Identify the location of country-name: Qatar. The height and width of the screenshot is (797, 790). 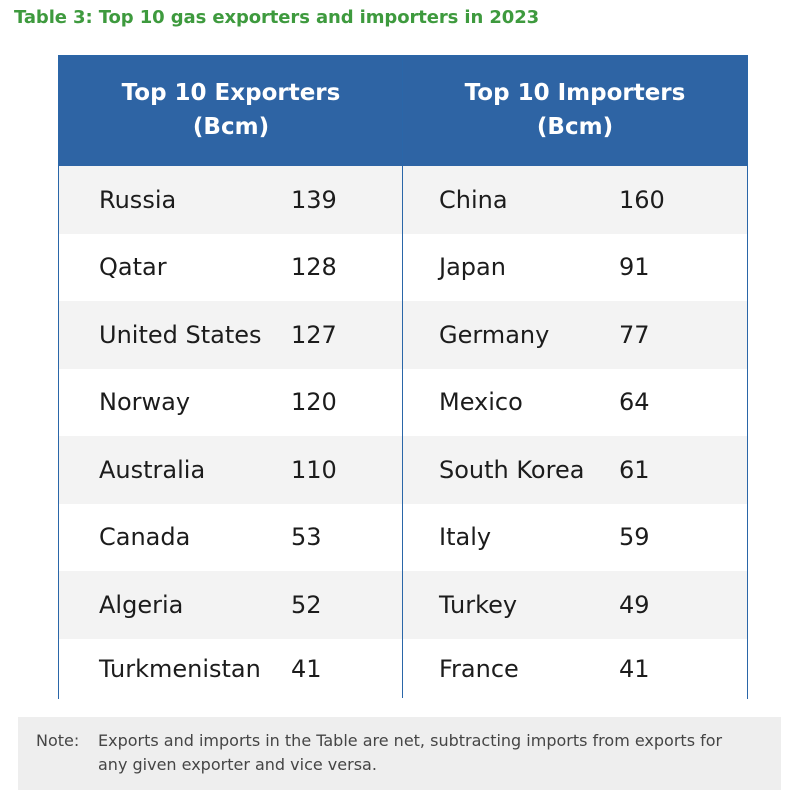
(133, 267).